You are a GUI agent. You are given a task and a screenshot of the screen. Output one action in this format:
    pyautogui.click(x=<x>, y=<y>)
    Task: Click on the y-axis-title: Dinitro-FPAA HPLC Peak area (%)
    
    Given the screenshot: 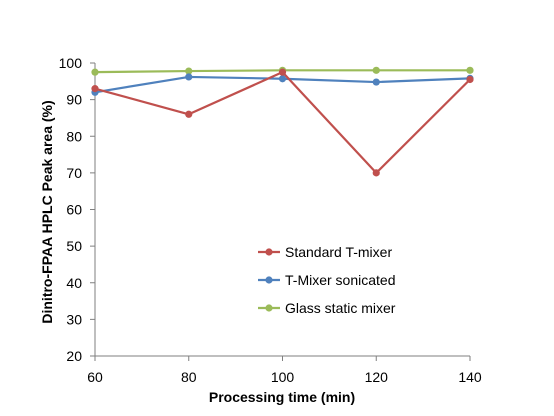 What is the action you would take?
    pyautogui.click(x=47, y=211)
    